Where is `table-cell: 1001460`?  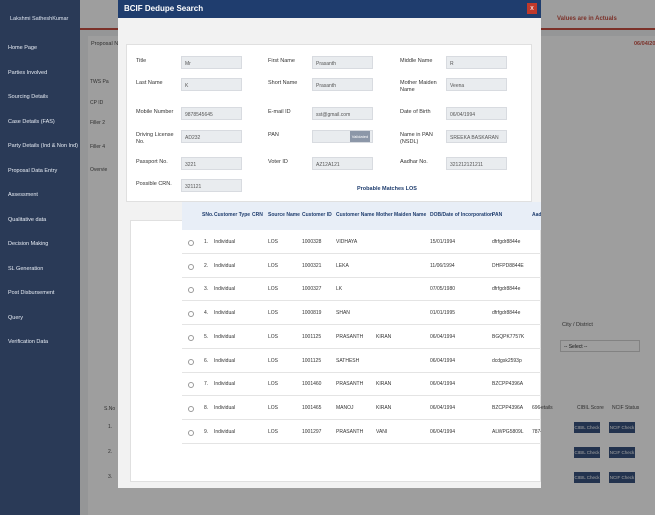 table-cell: 1001460 is located at coordinates (312, 384).